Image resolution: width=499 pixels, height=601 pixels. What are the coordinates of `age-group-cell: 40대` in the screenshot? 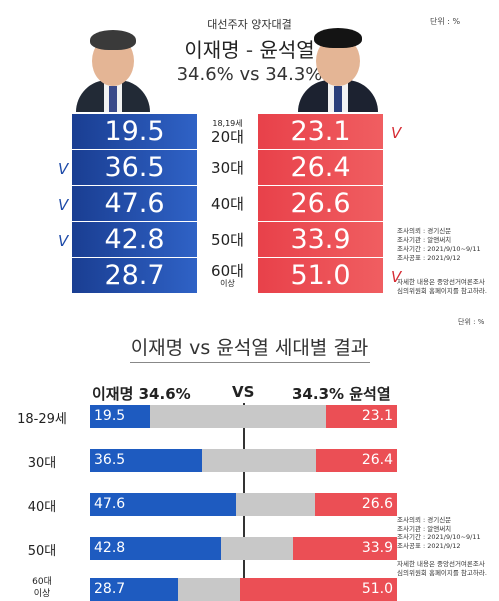 It's located at (227, 203).